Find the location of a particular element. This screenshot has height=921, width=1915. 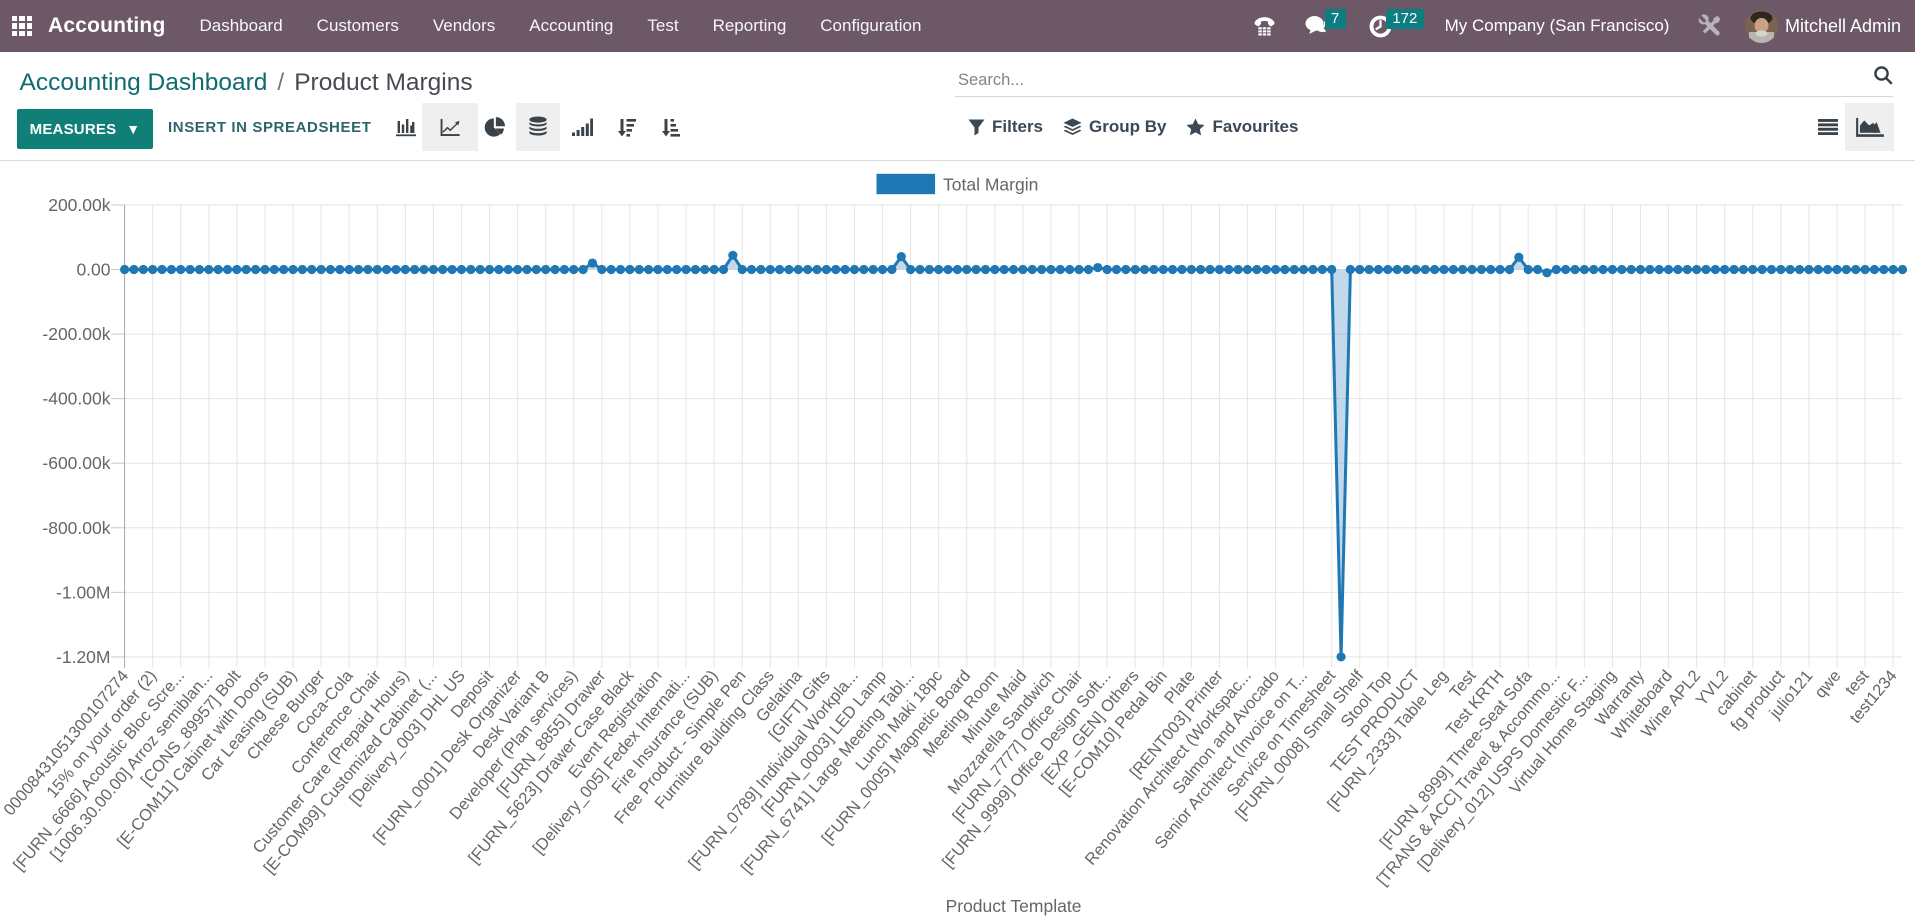

svg-text: qwe is located at coordinates (1827, 684).